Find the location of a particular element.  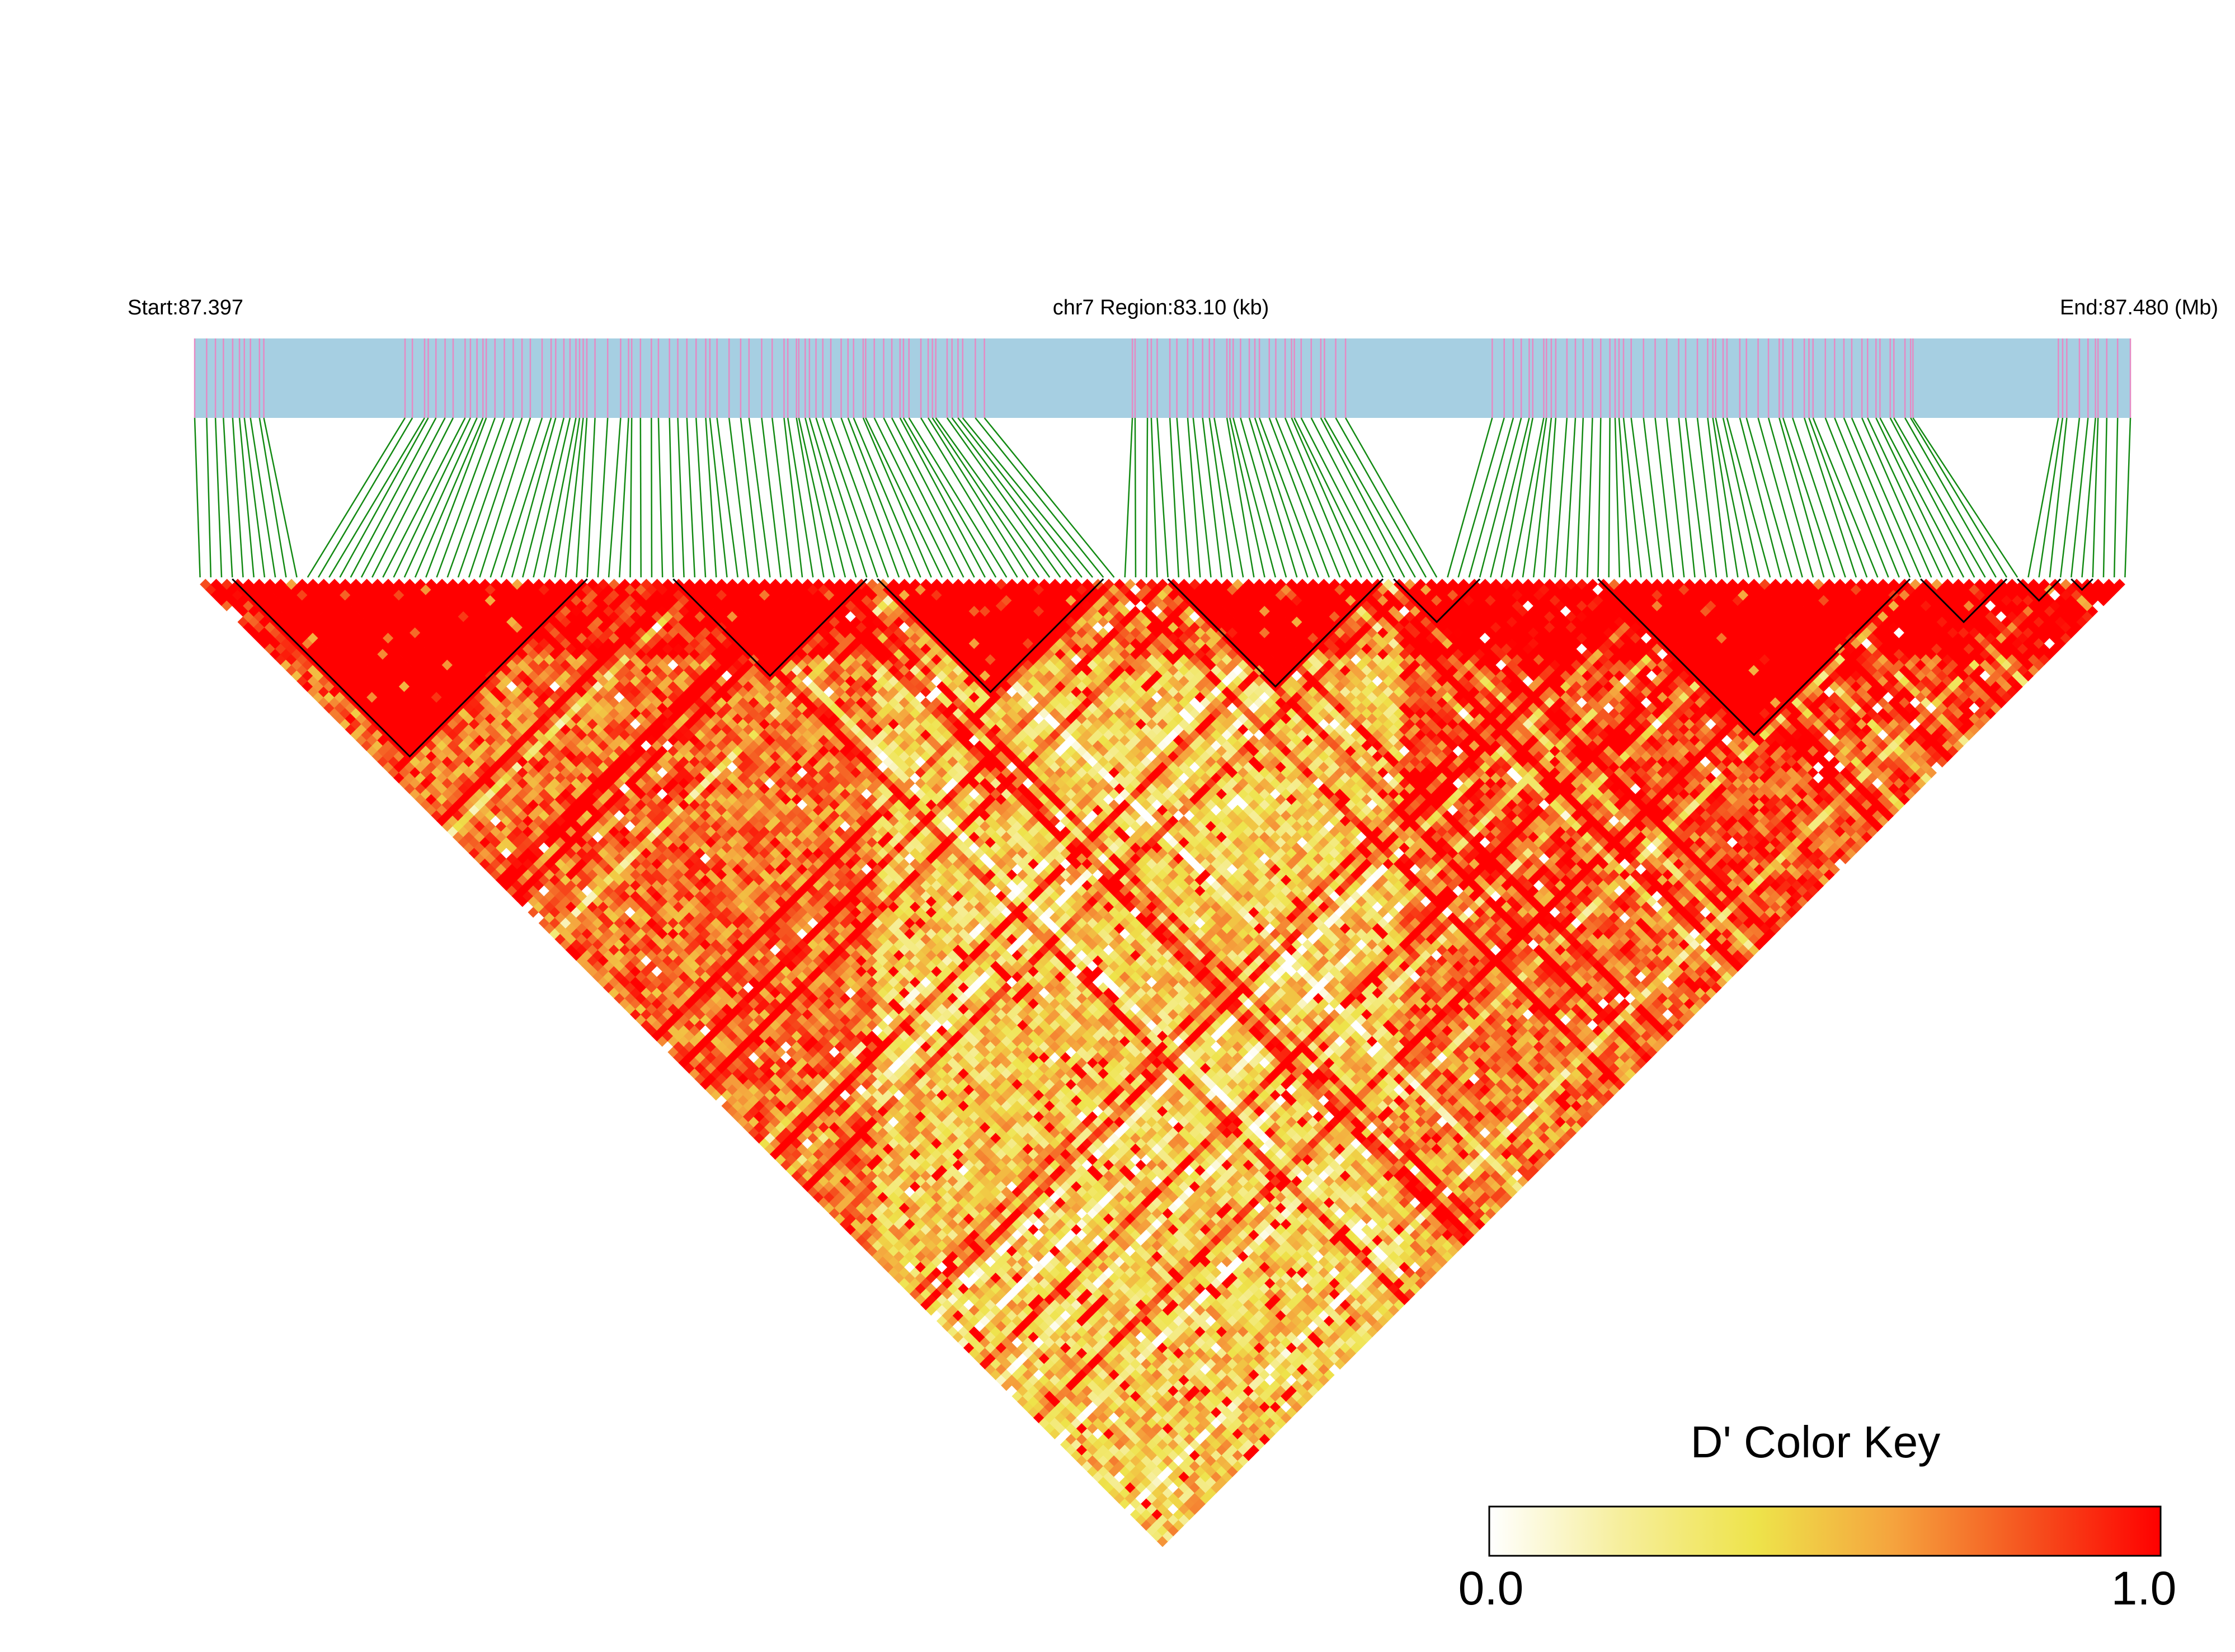

region-end-label: End:87.480 (Mb) is located at coordinates (2139, 308).